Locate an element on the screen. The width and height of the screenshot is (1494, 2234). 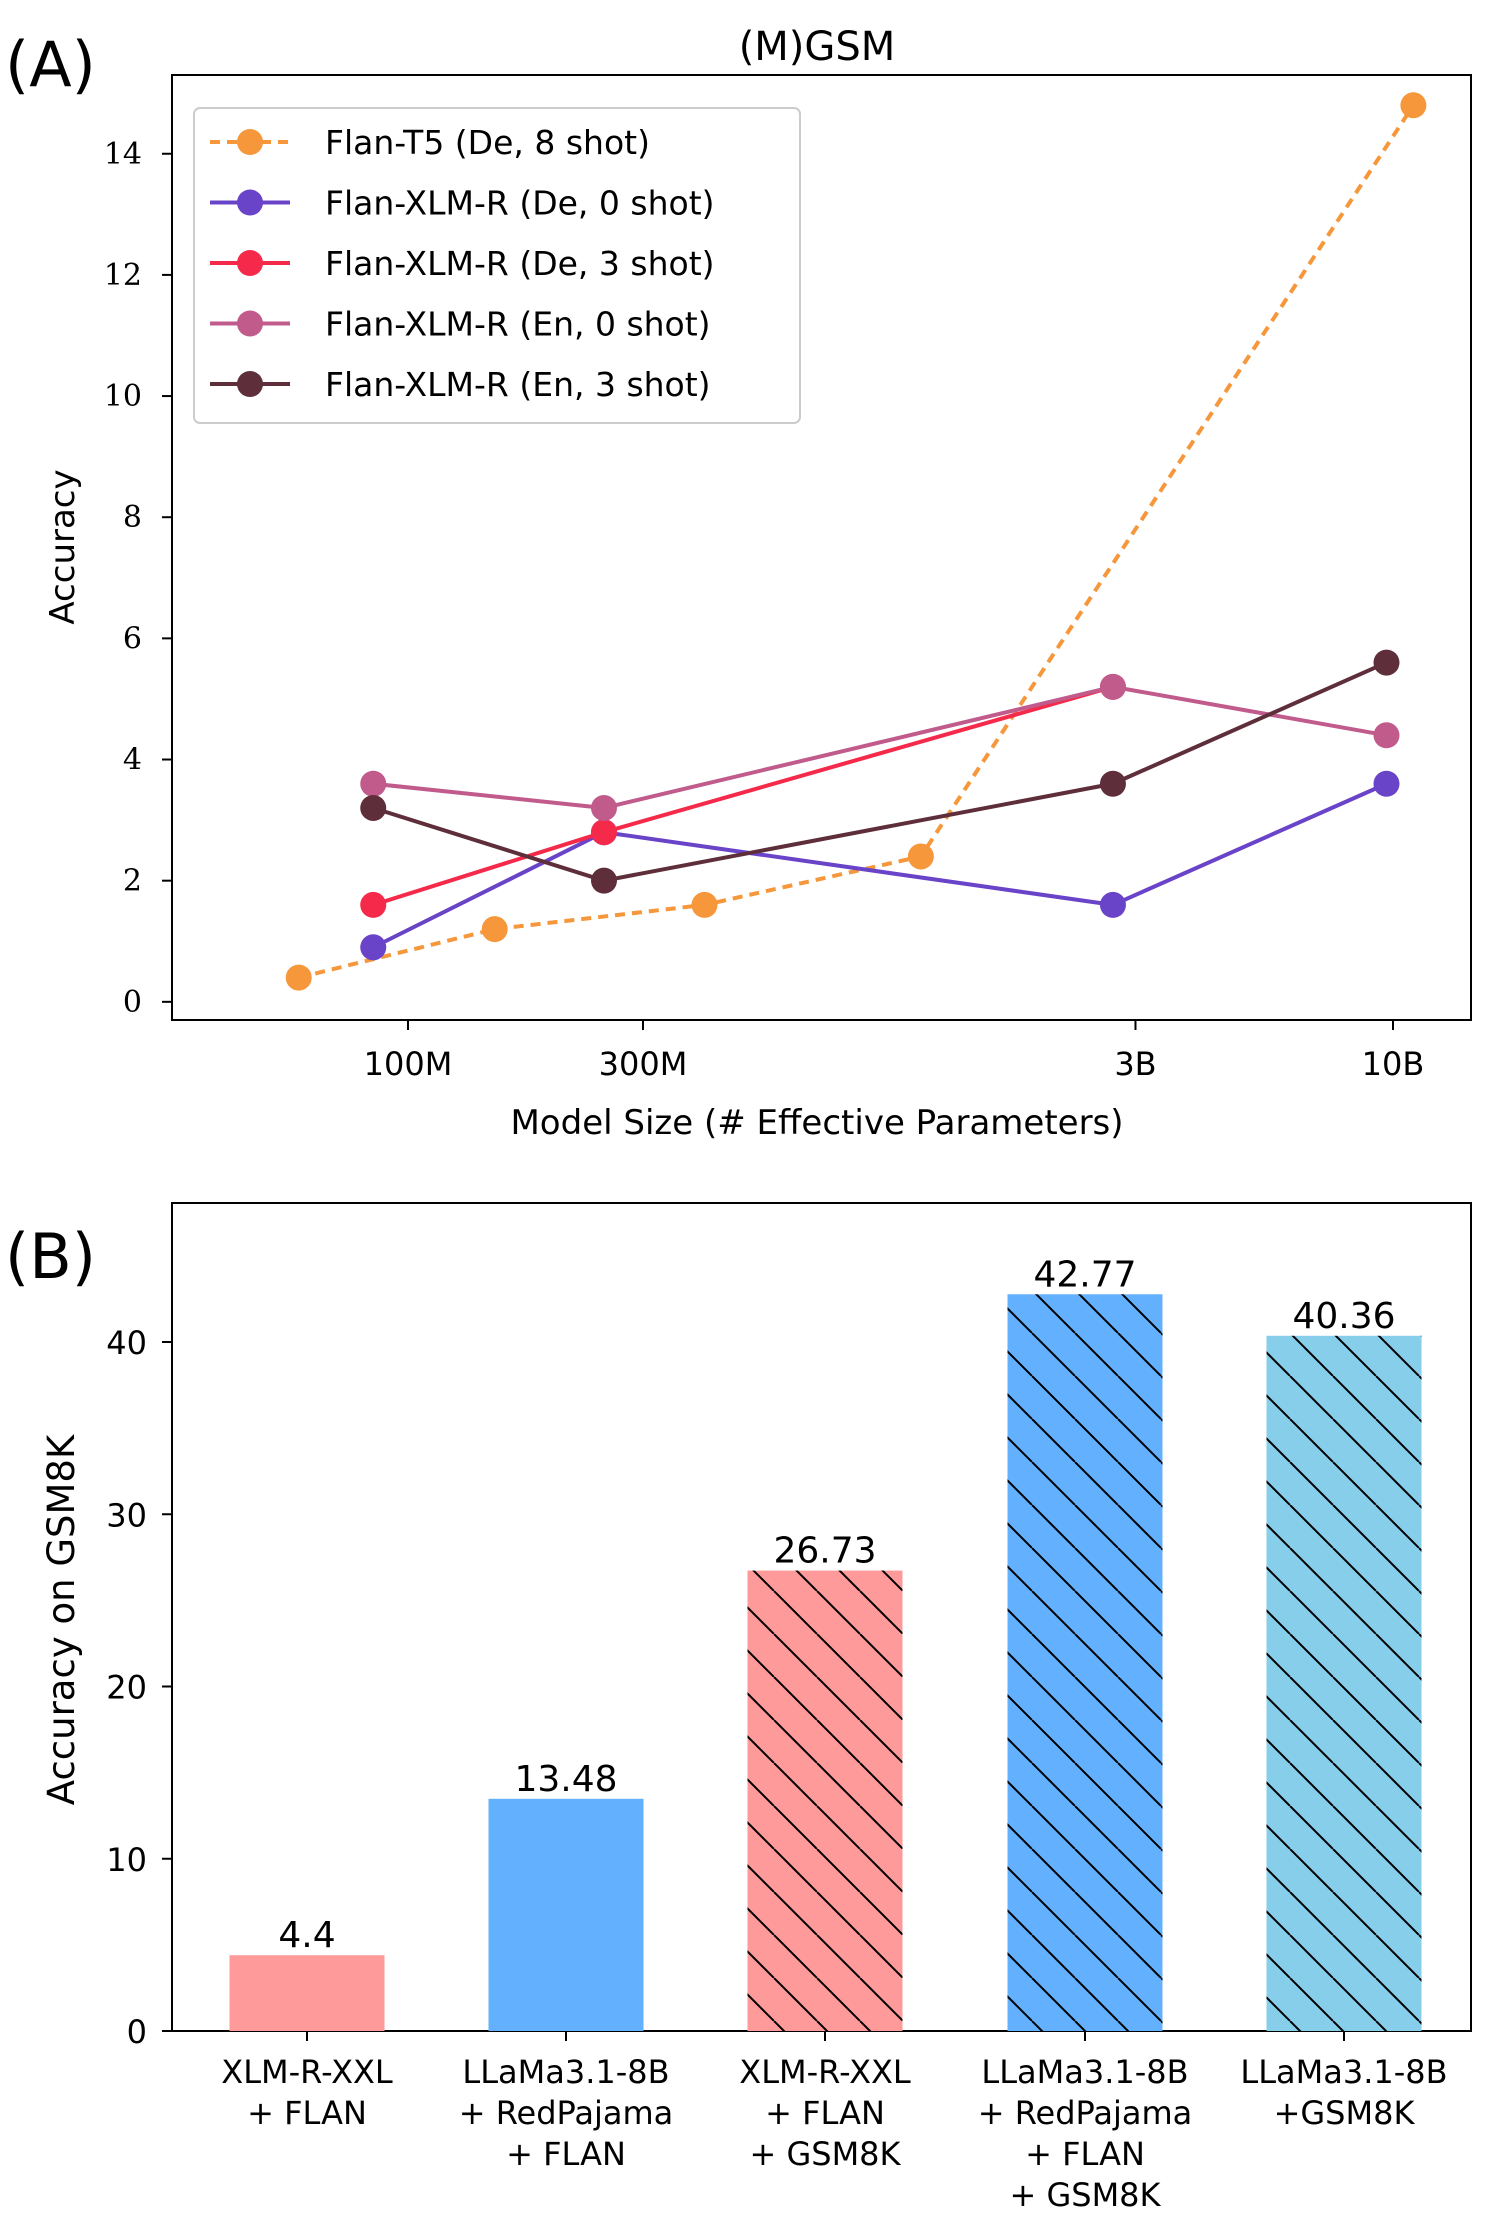
legend-box is located at coordinates (497, 265).